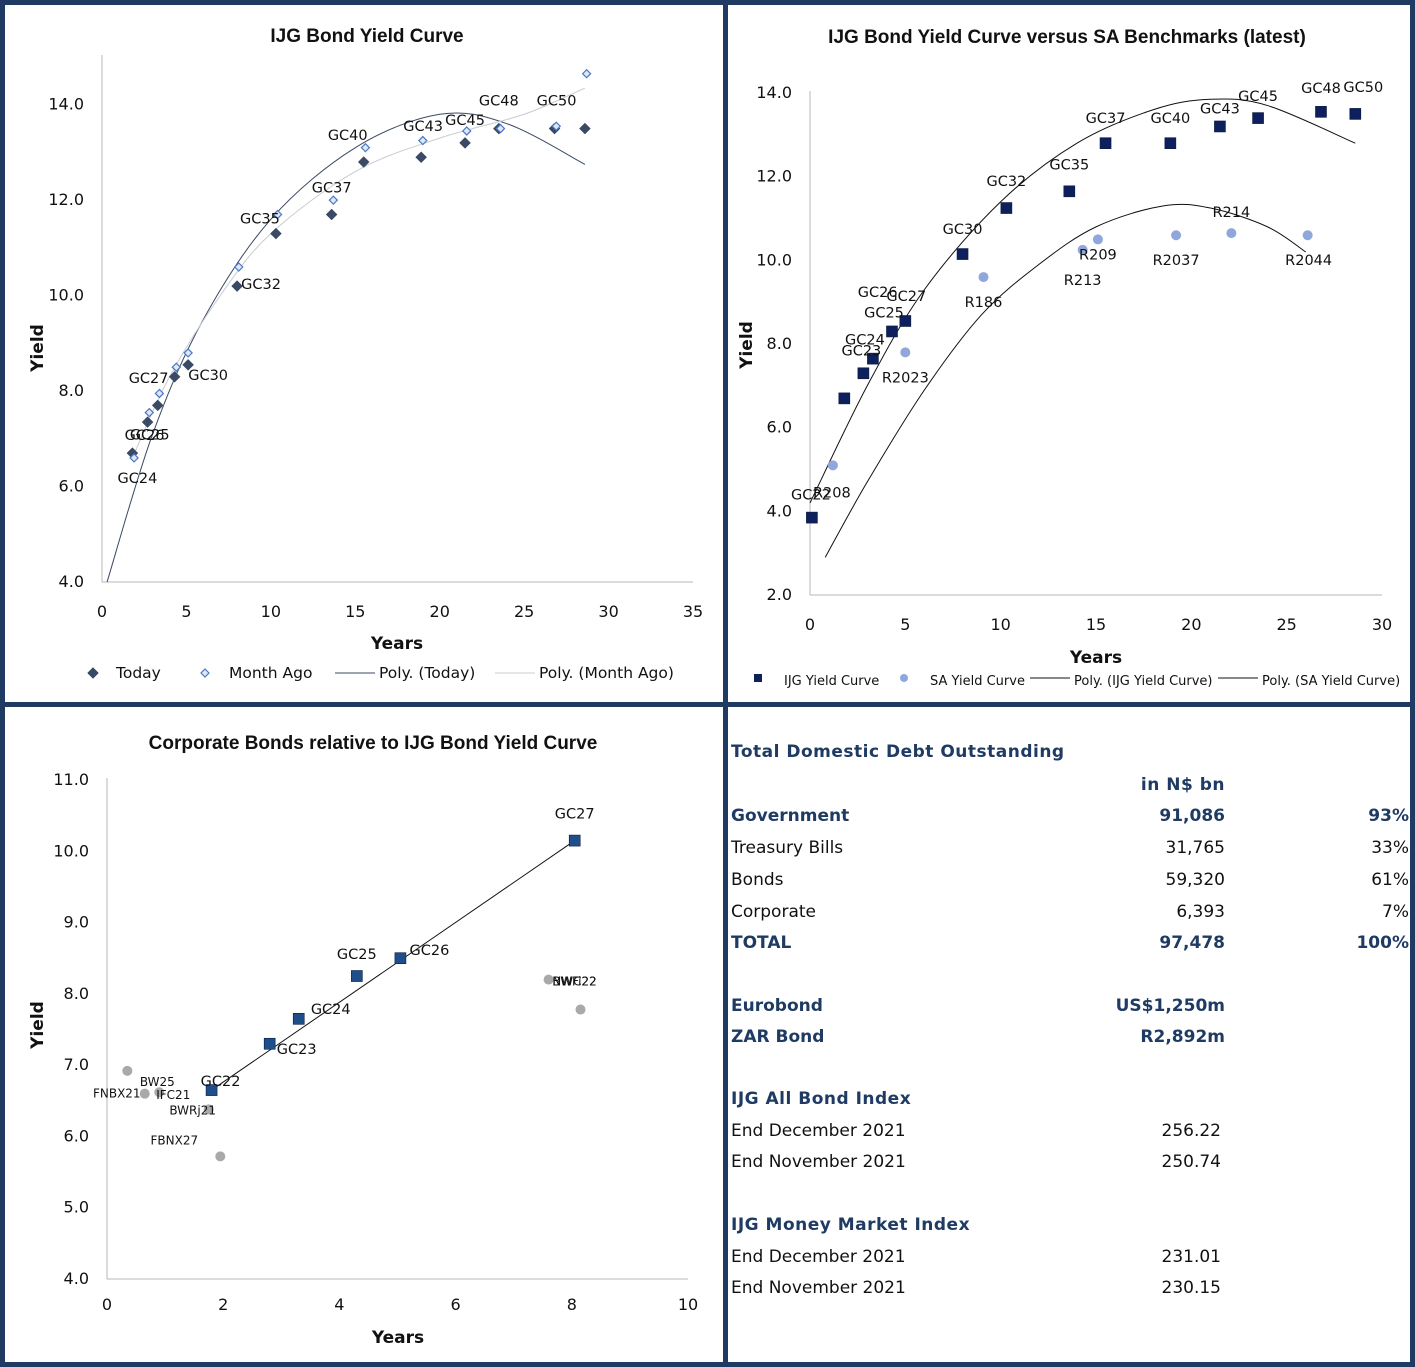 This screenshot has width=1415, height=1367. Describe the element at coordinates (1143, 681) in the screenshot. I see `legend-label: Poly. (IJG Yield Curve)` at that location.